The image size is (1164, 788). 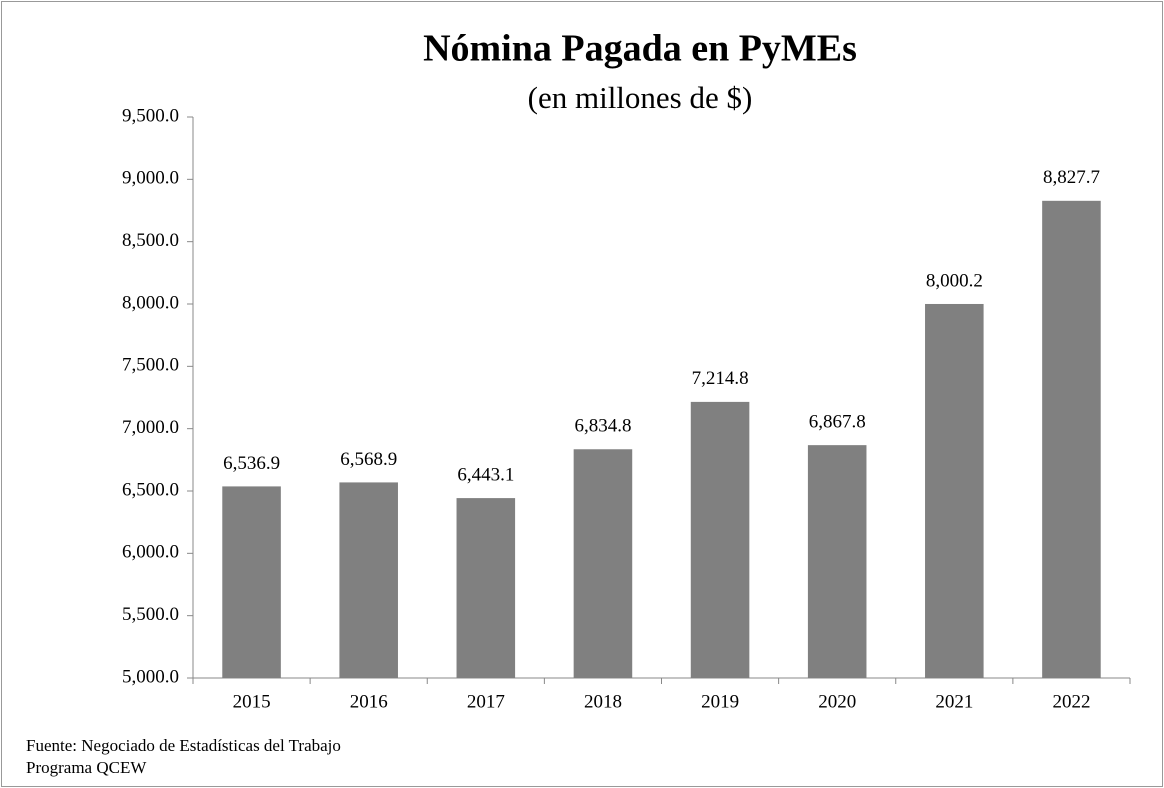 What do you see at coordinates (150, 489) in the screenshot?
I see `y-tick-label: 6,500.0` at bounding box center [150, 489].